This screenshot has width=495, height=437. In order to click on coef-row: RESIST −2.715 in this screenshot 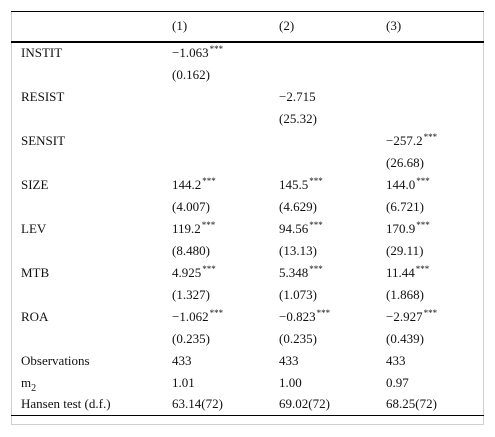, I will do `click(247, 97)`.